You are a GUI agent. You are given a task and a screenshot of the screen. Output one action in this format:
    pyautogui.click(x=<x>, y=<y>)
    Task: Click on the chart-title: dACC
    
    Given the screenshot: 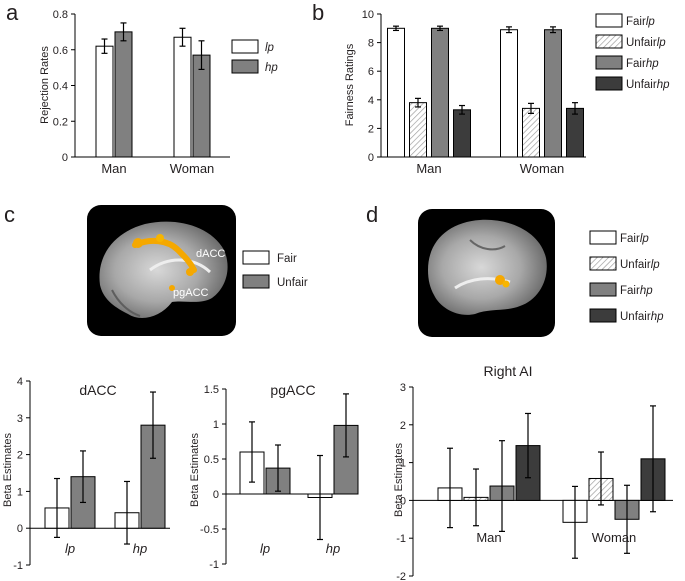 What is the action you would take?
    pyautogui.click(x=97, y=390)
    